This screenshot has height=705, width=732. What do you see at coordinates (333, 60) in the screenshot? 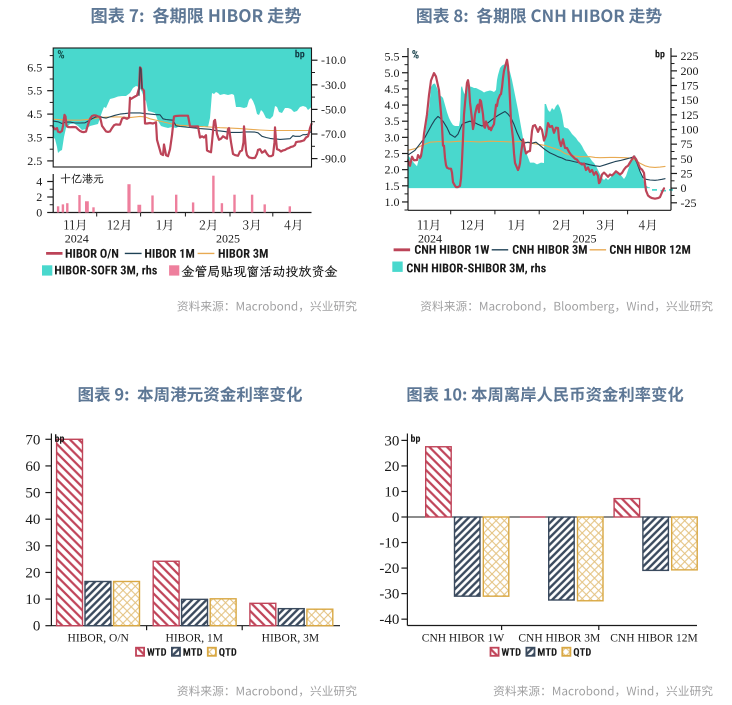
I see `svg-text: -10.0` at bounding box center [333, 60].